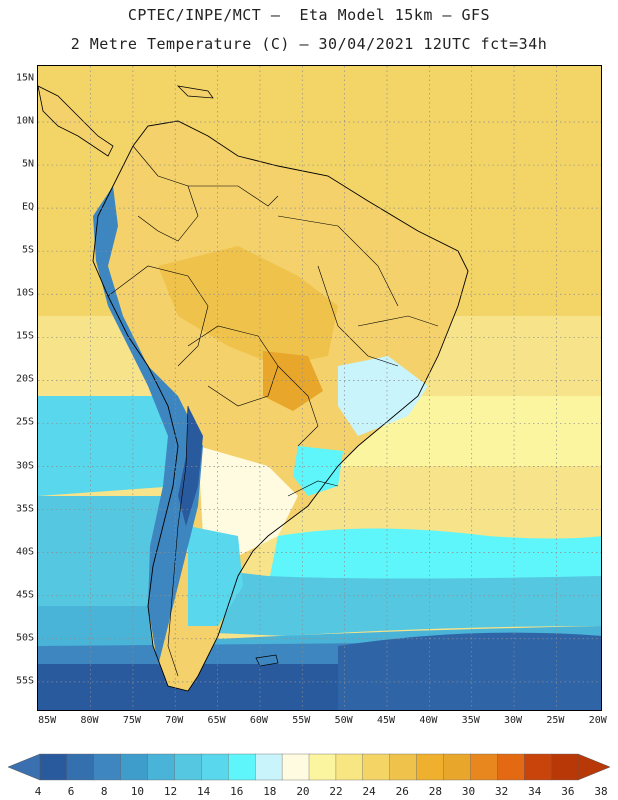 This screenshot has width=618, height=800. I want to click on lon-label: 40W, so click(428, 720).